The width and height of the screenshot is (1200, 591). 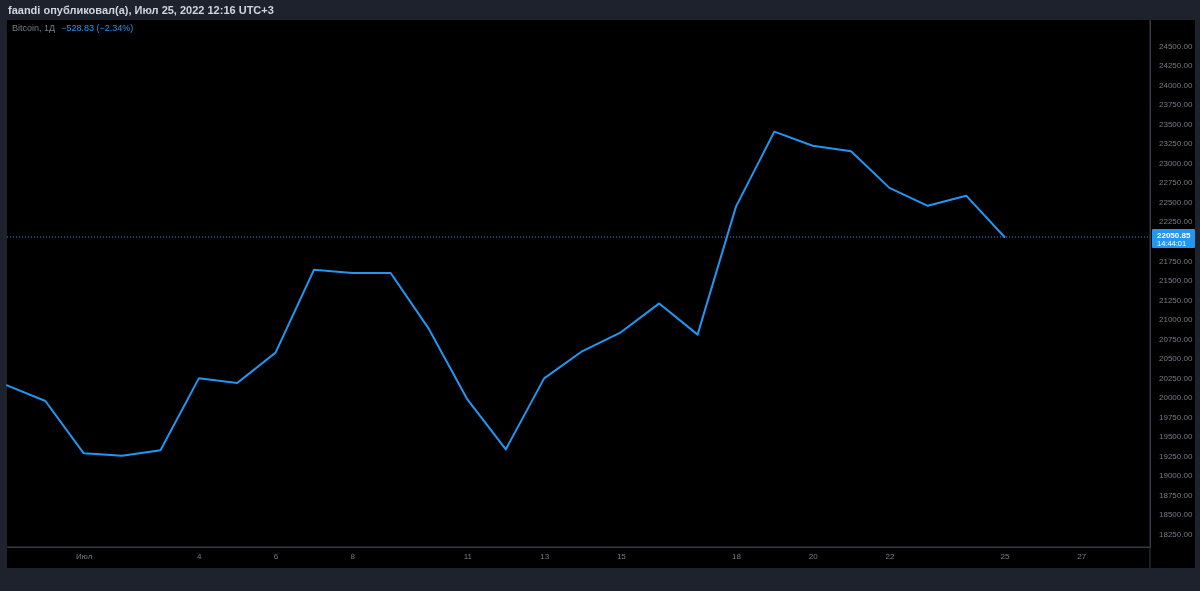 I want to click on x-tick-label: 25, so click(x=1005, y=556).